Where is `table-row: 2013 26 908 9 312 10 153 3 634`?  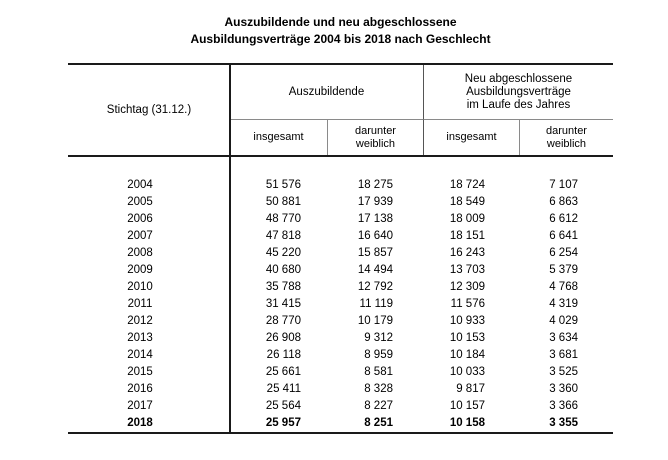 table-row: 2013 26 908 9 312 10 153 3 634 is located at coordinates (340, 338).